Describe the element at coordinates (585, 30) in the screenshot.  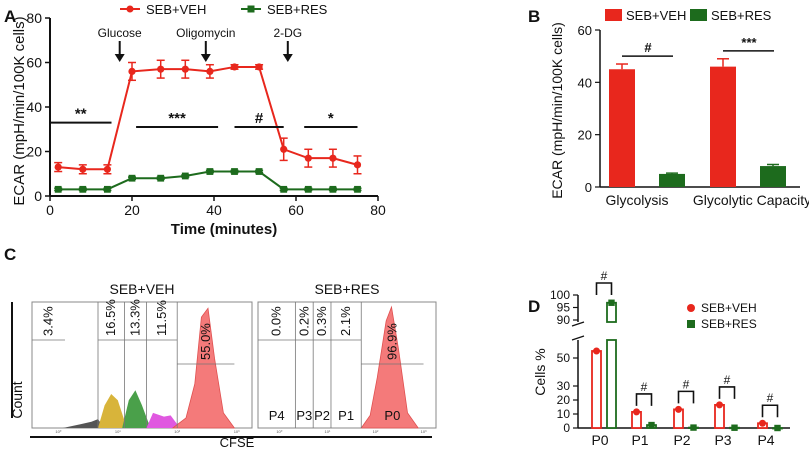
I see `b-y-tick-label: 60` at that location.